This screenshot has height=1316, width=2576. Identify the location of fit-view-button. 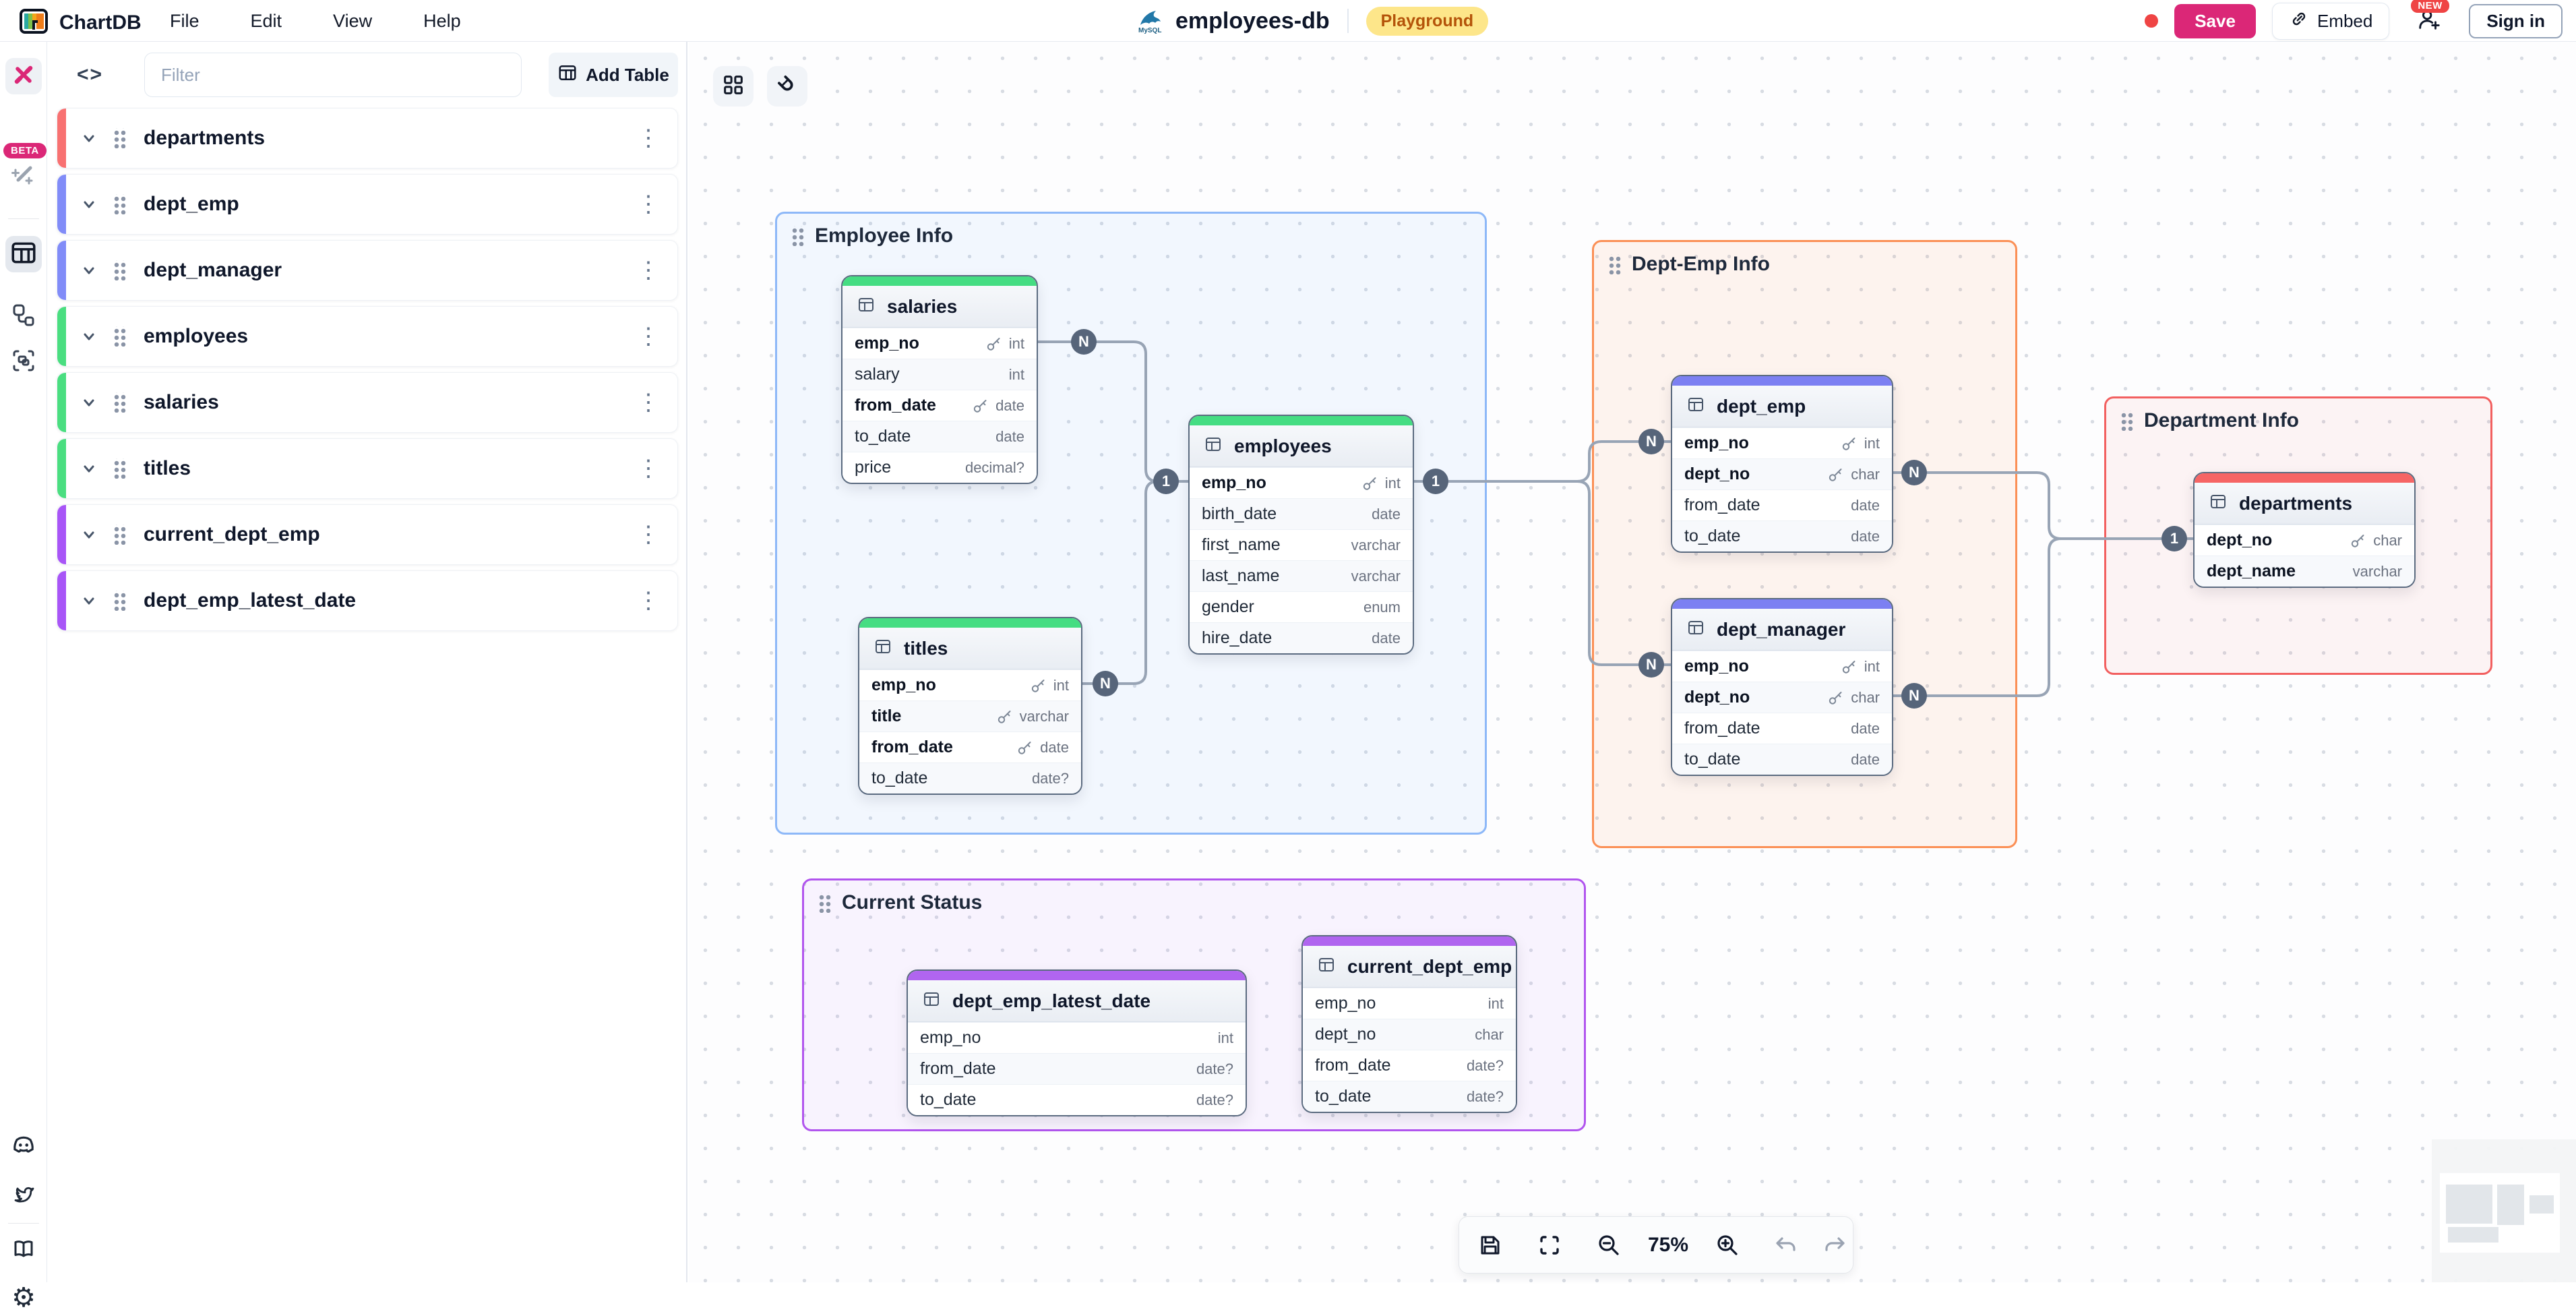
(1550, 1245).